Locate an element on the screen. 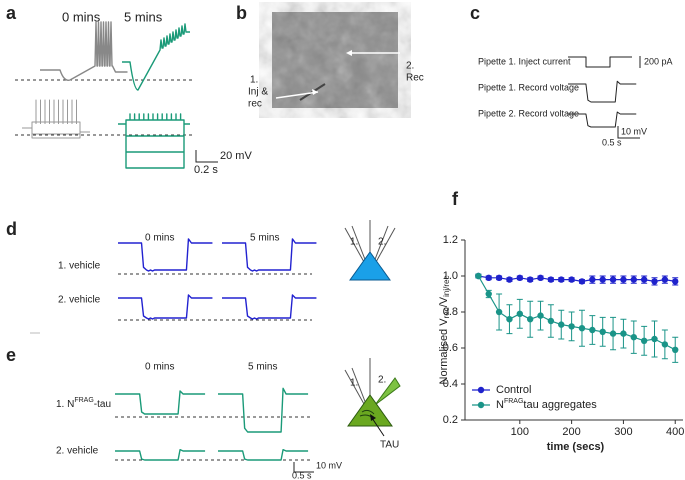  traces is located at coordinates (212, 424).